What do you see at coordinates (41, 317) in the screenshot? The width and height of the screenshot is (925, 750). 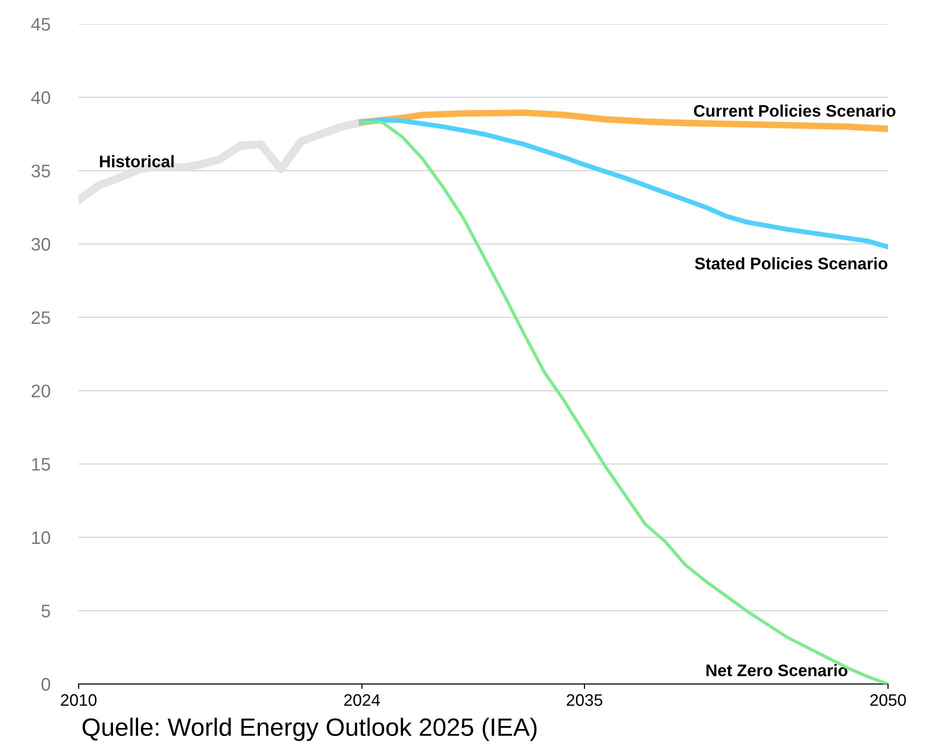 I see `y-tick-label: 25` at bounding box center [41, 317].